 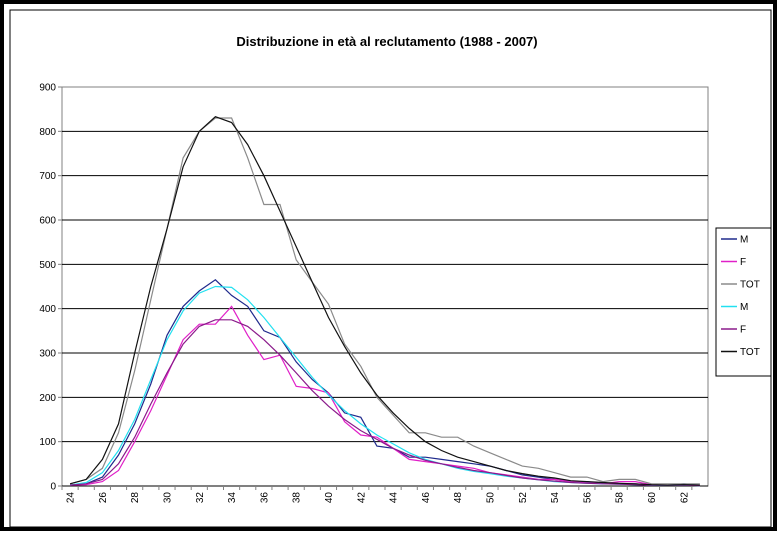 I want to click on x-tick-label: 38, so click(x=297, y=498).